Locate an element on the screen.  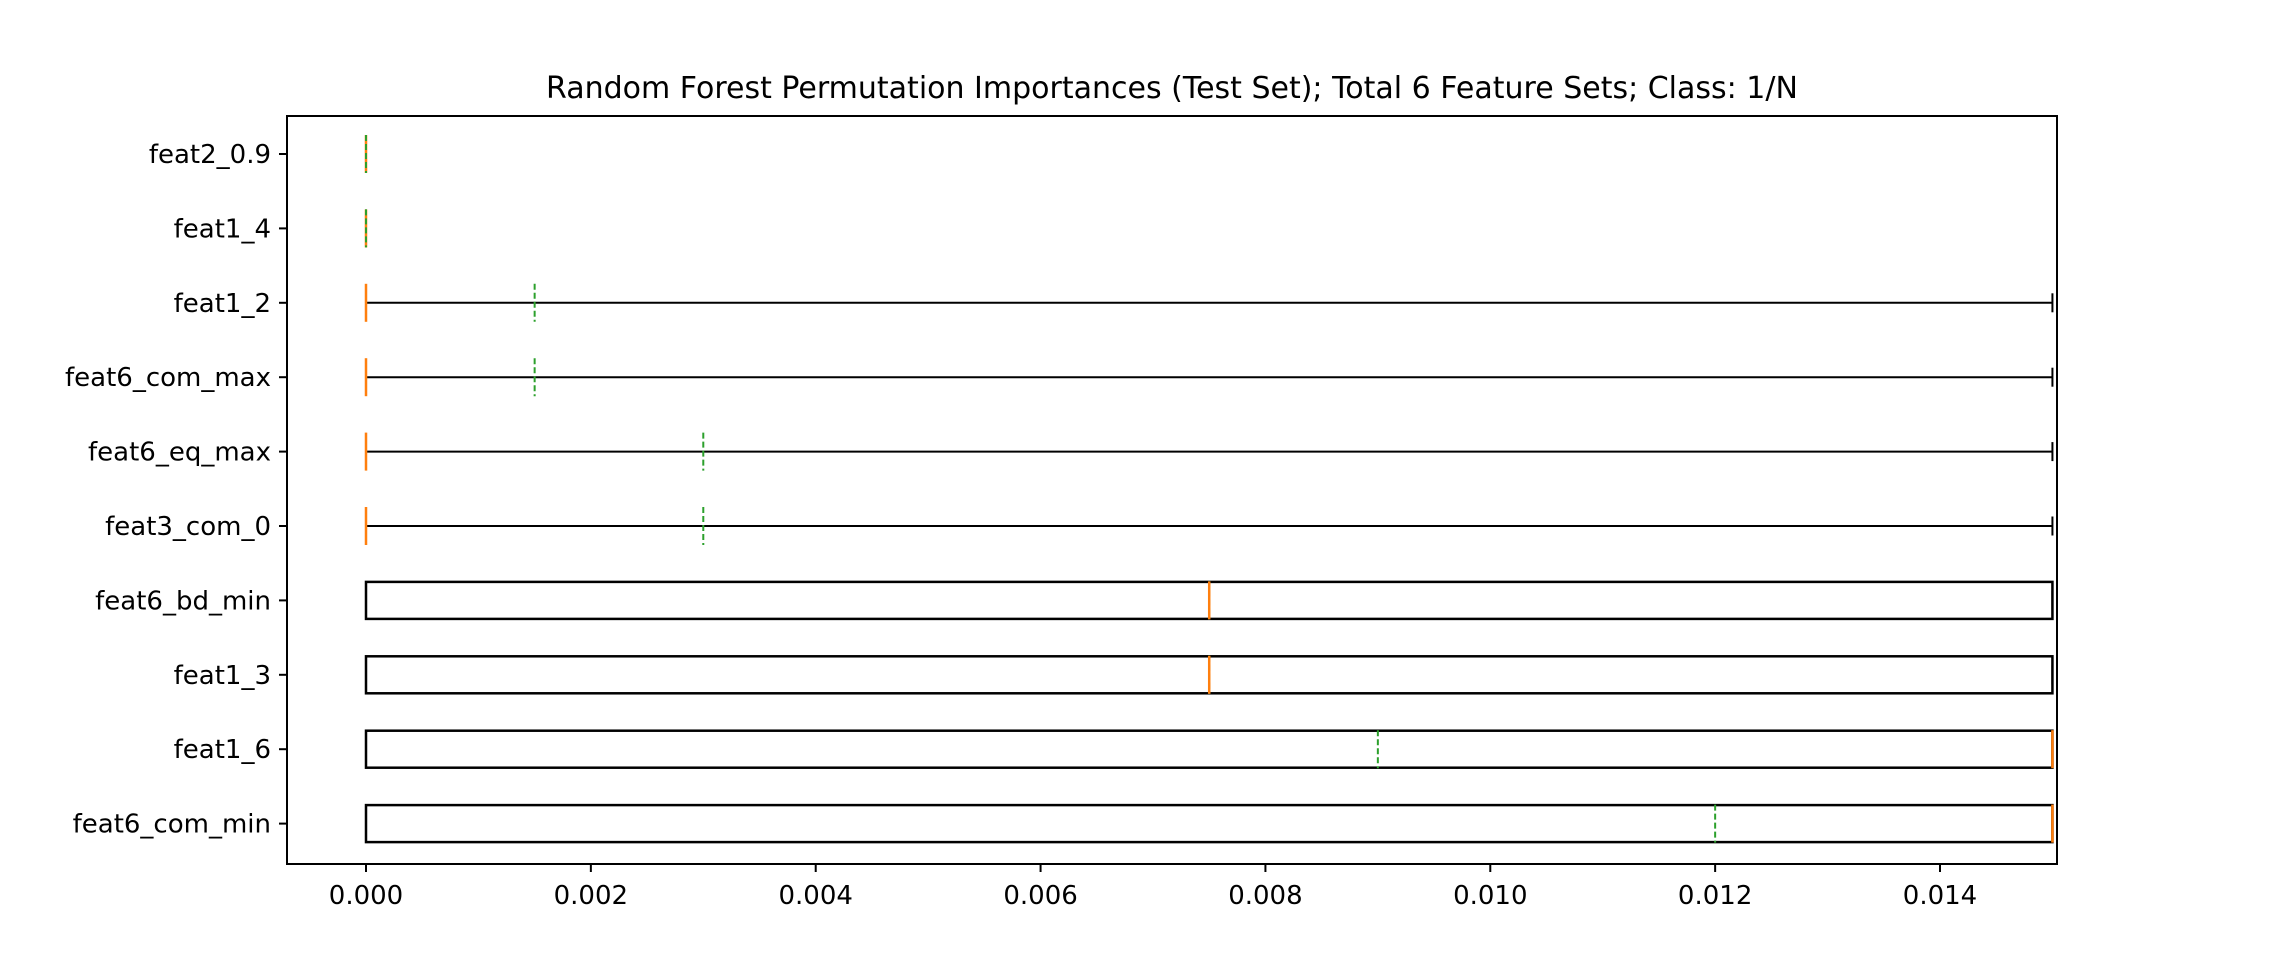
x-tick-label: 0.014 is located at coordinates (1940, 896).